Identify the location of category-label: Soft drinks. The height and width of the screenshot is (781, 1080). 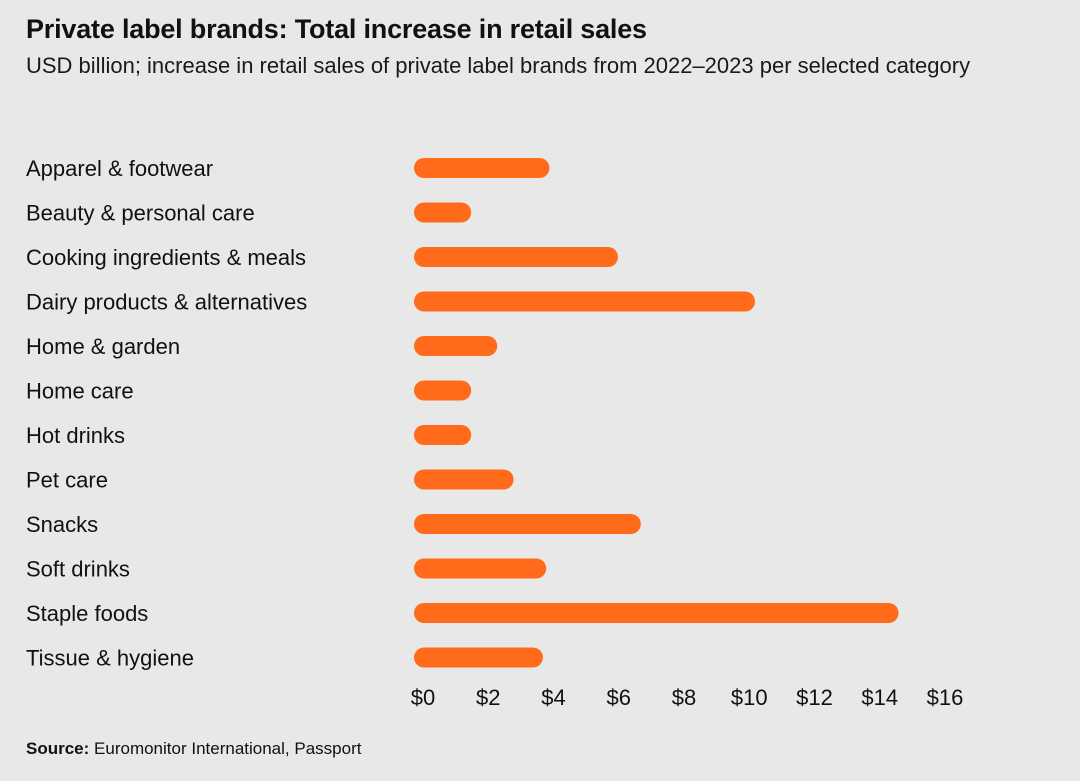
(78, 569).